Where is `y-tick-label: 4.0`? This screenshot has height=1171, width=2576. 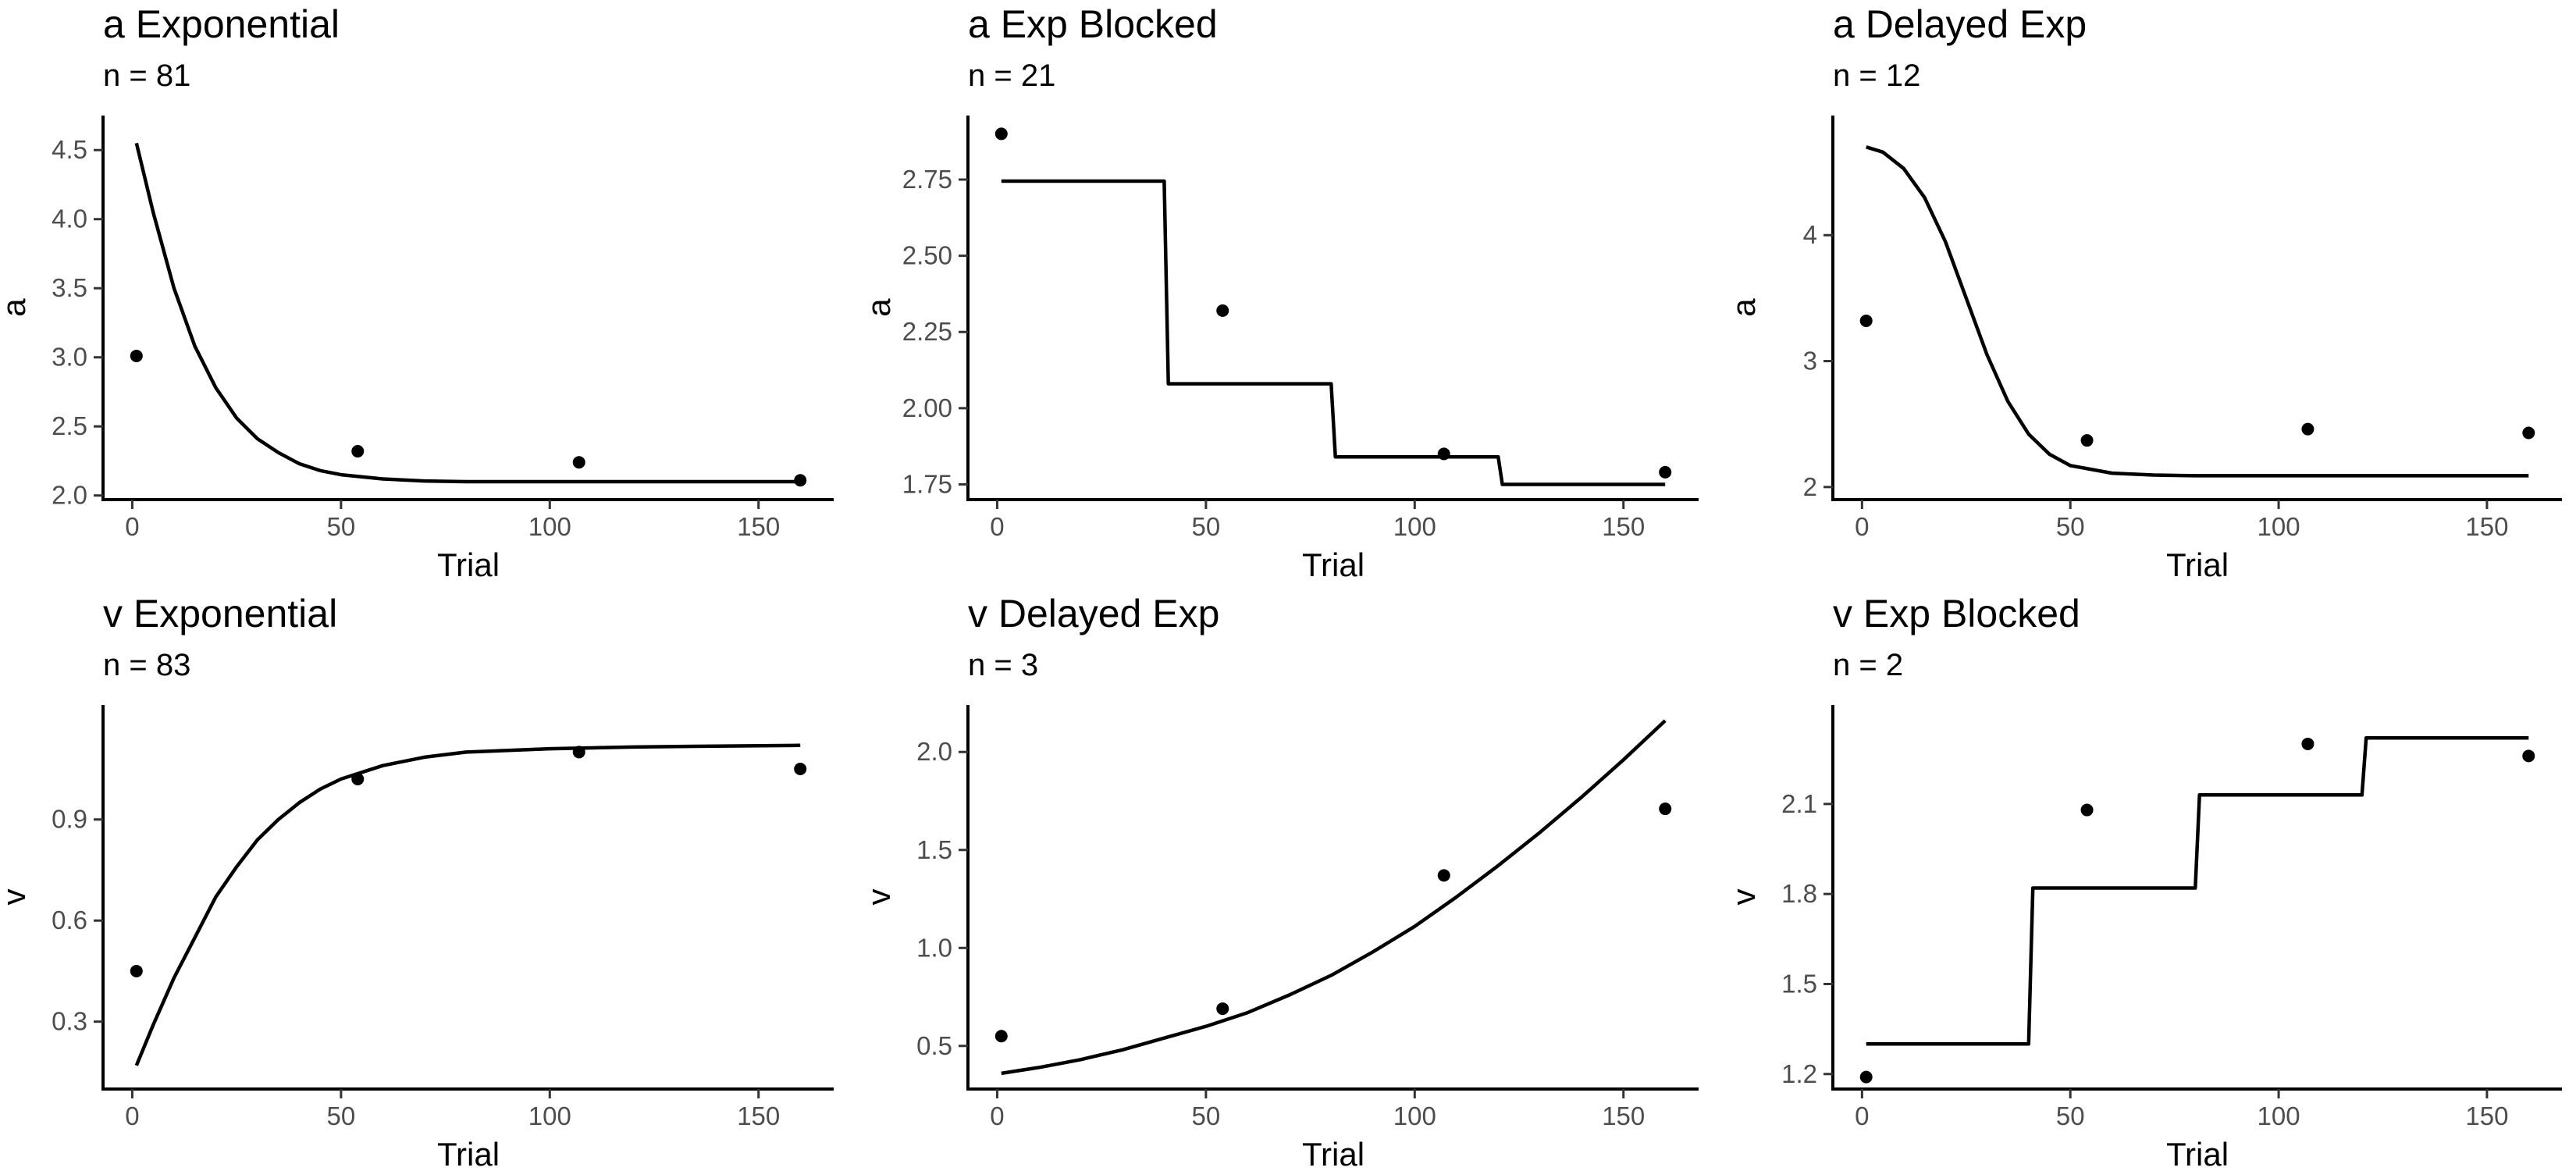
y-tick-label: 4.0 is located at coordinates (69, 219).